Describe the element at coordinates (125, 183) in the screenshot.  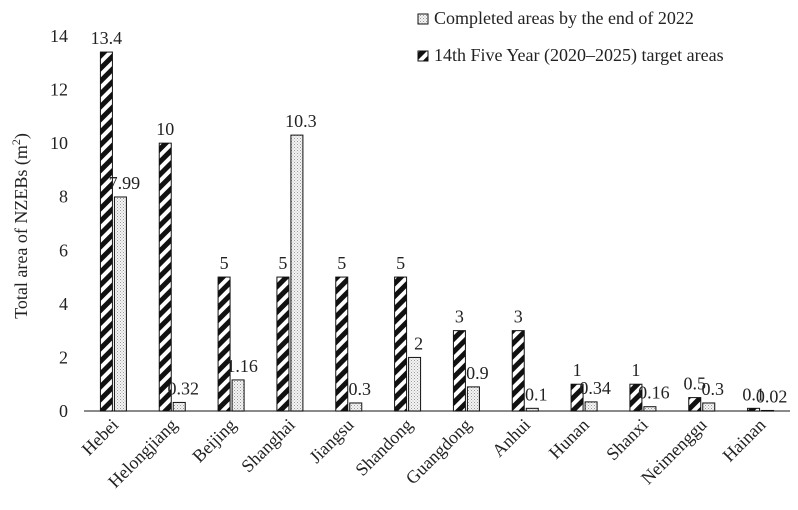
I see `data-label-completed: 7.99` at that location.